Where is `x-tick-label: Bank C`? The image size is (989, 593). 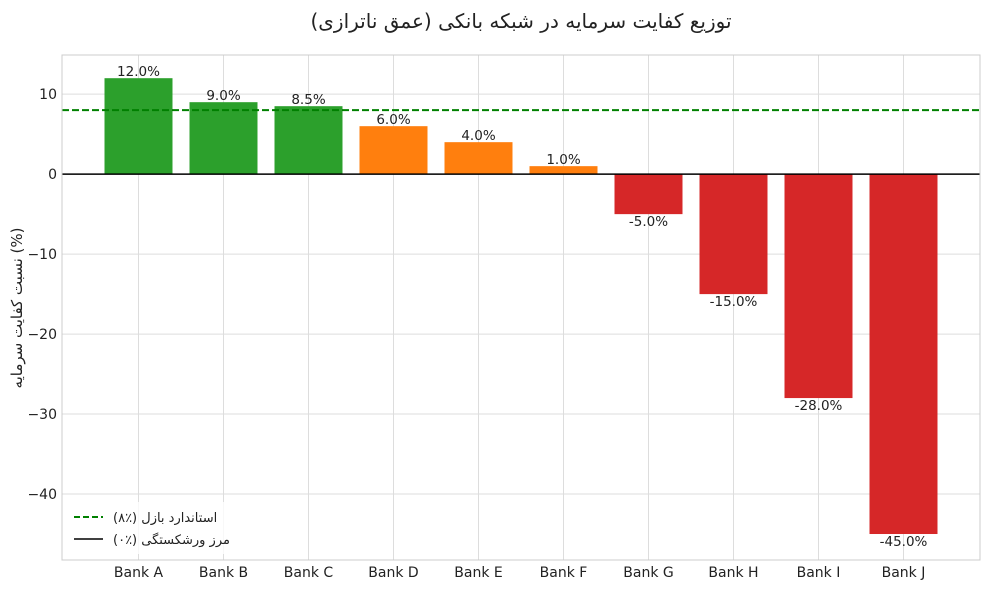
x-tick-label: Bank C is located at coordinates (309, 573).